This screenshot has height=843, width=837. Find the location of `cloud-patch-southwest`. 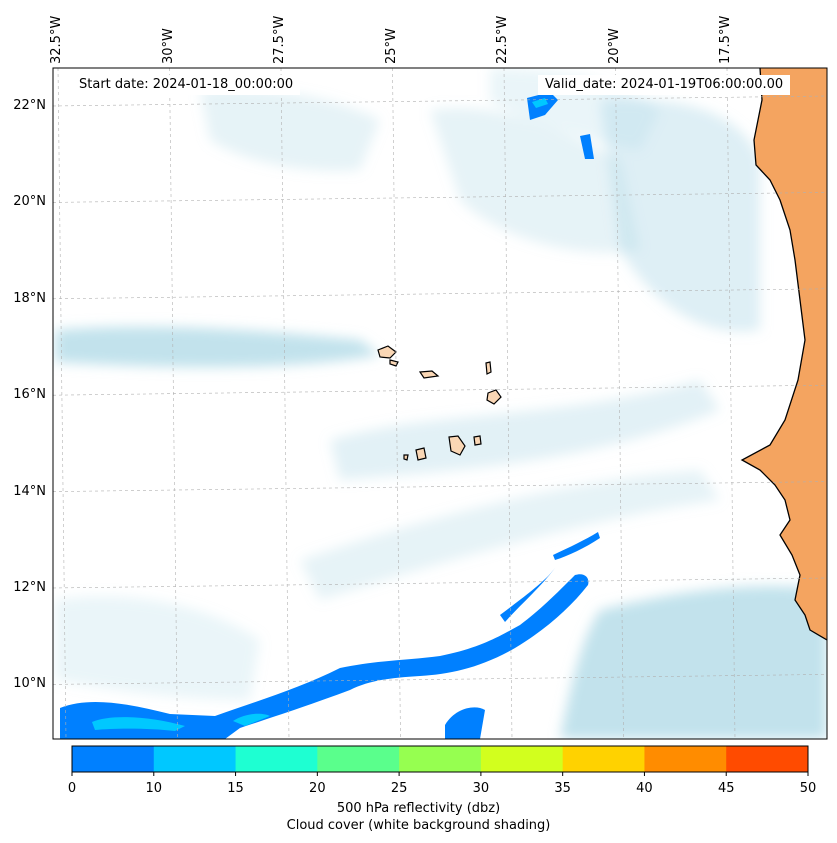

cloud-patch-southwest is located at coordinates (157, 648).